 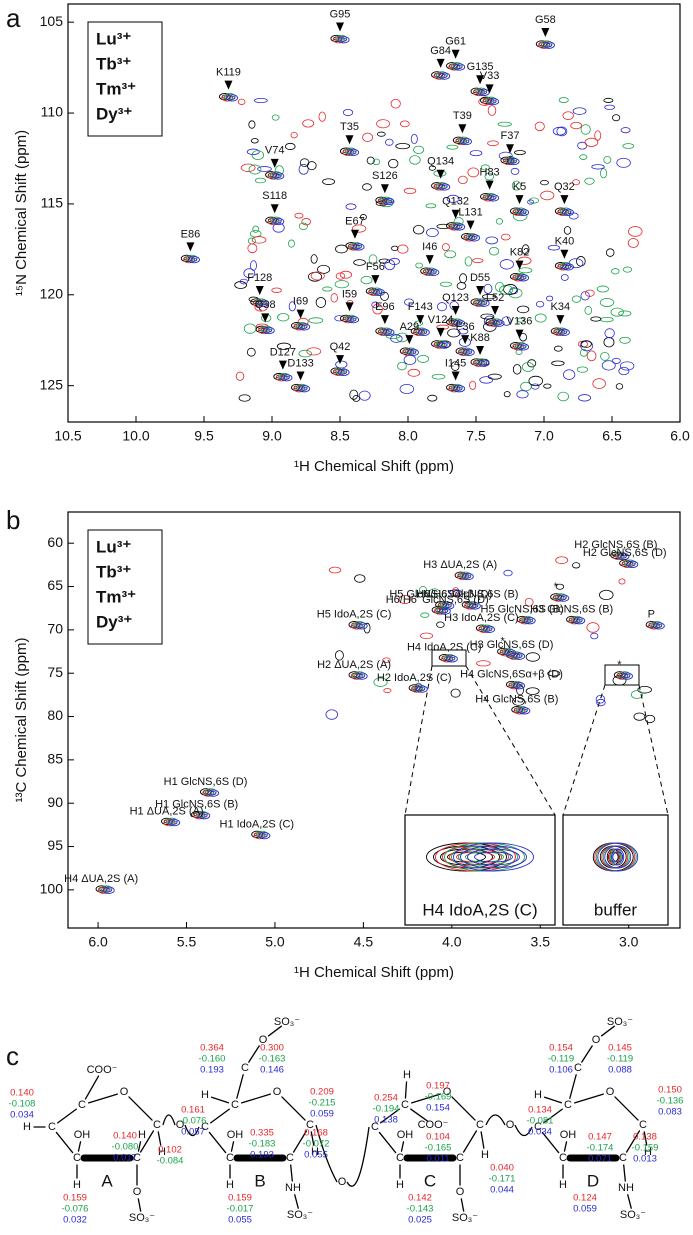 What do you see at coordinates (414, 678) in the screenshot?
I see `peak-label: H2 IdoA,2S (C)` at bounding box center [414, 678].